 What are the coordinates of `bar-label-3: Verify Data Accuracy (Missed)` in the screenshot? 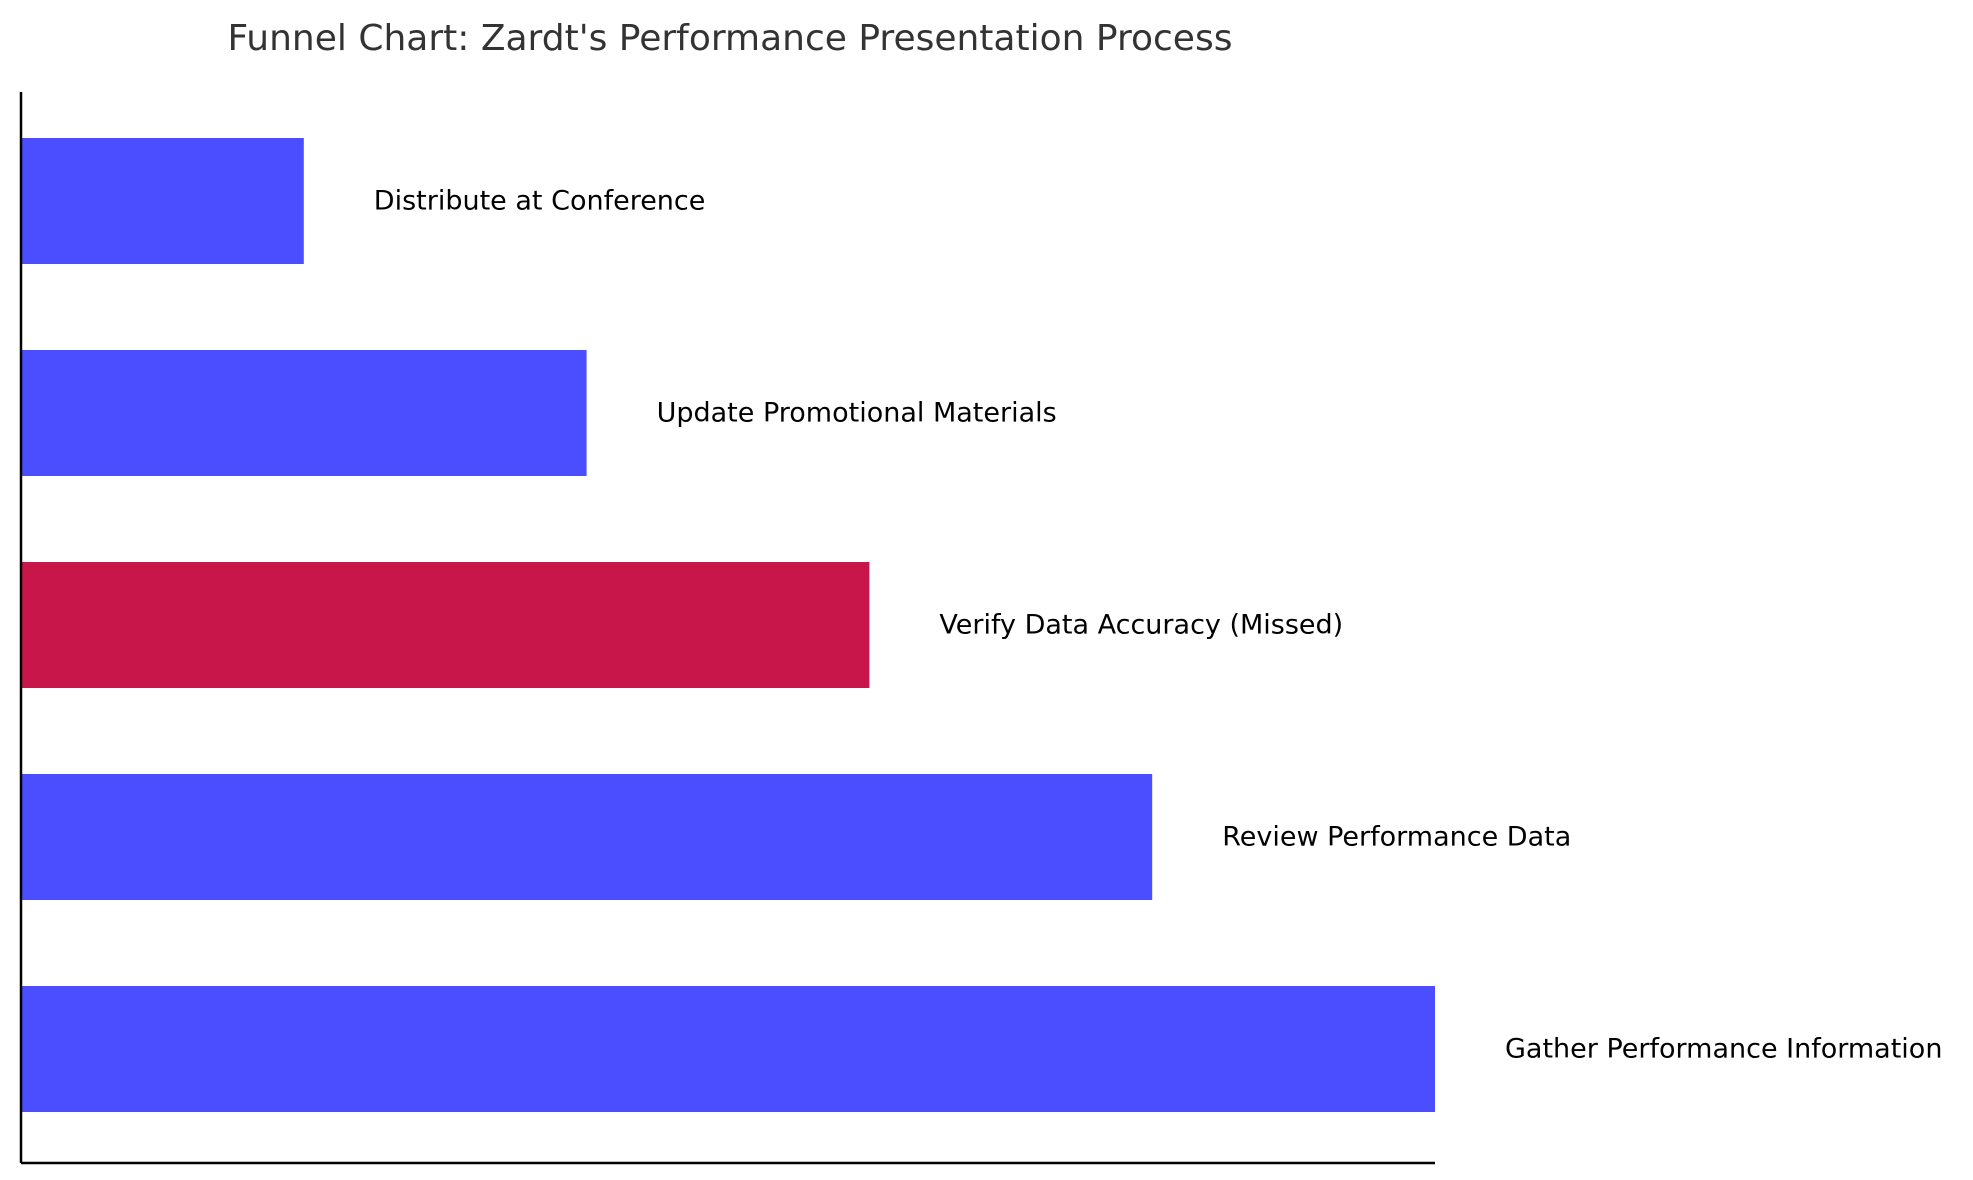 It's located at (1141, 625).